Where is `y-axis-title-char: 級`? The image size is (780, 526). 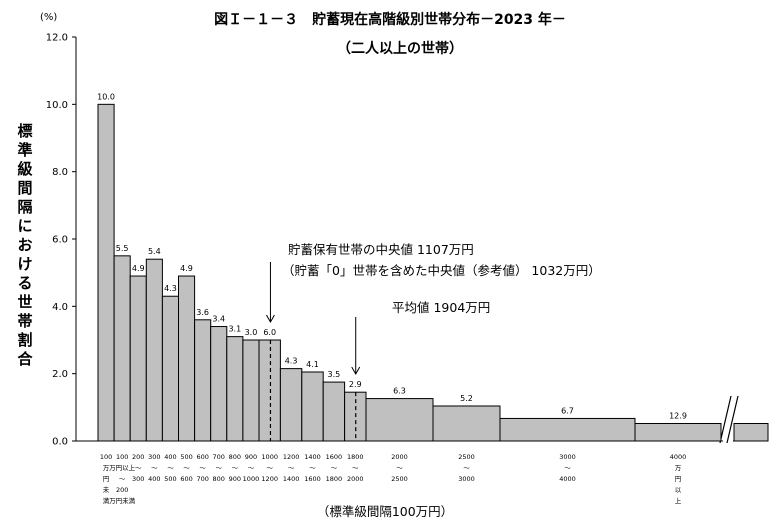
y-axis-title-char: 級 is located at coordinates (24, 169).